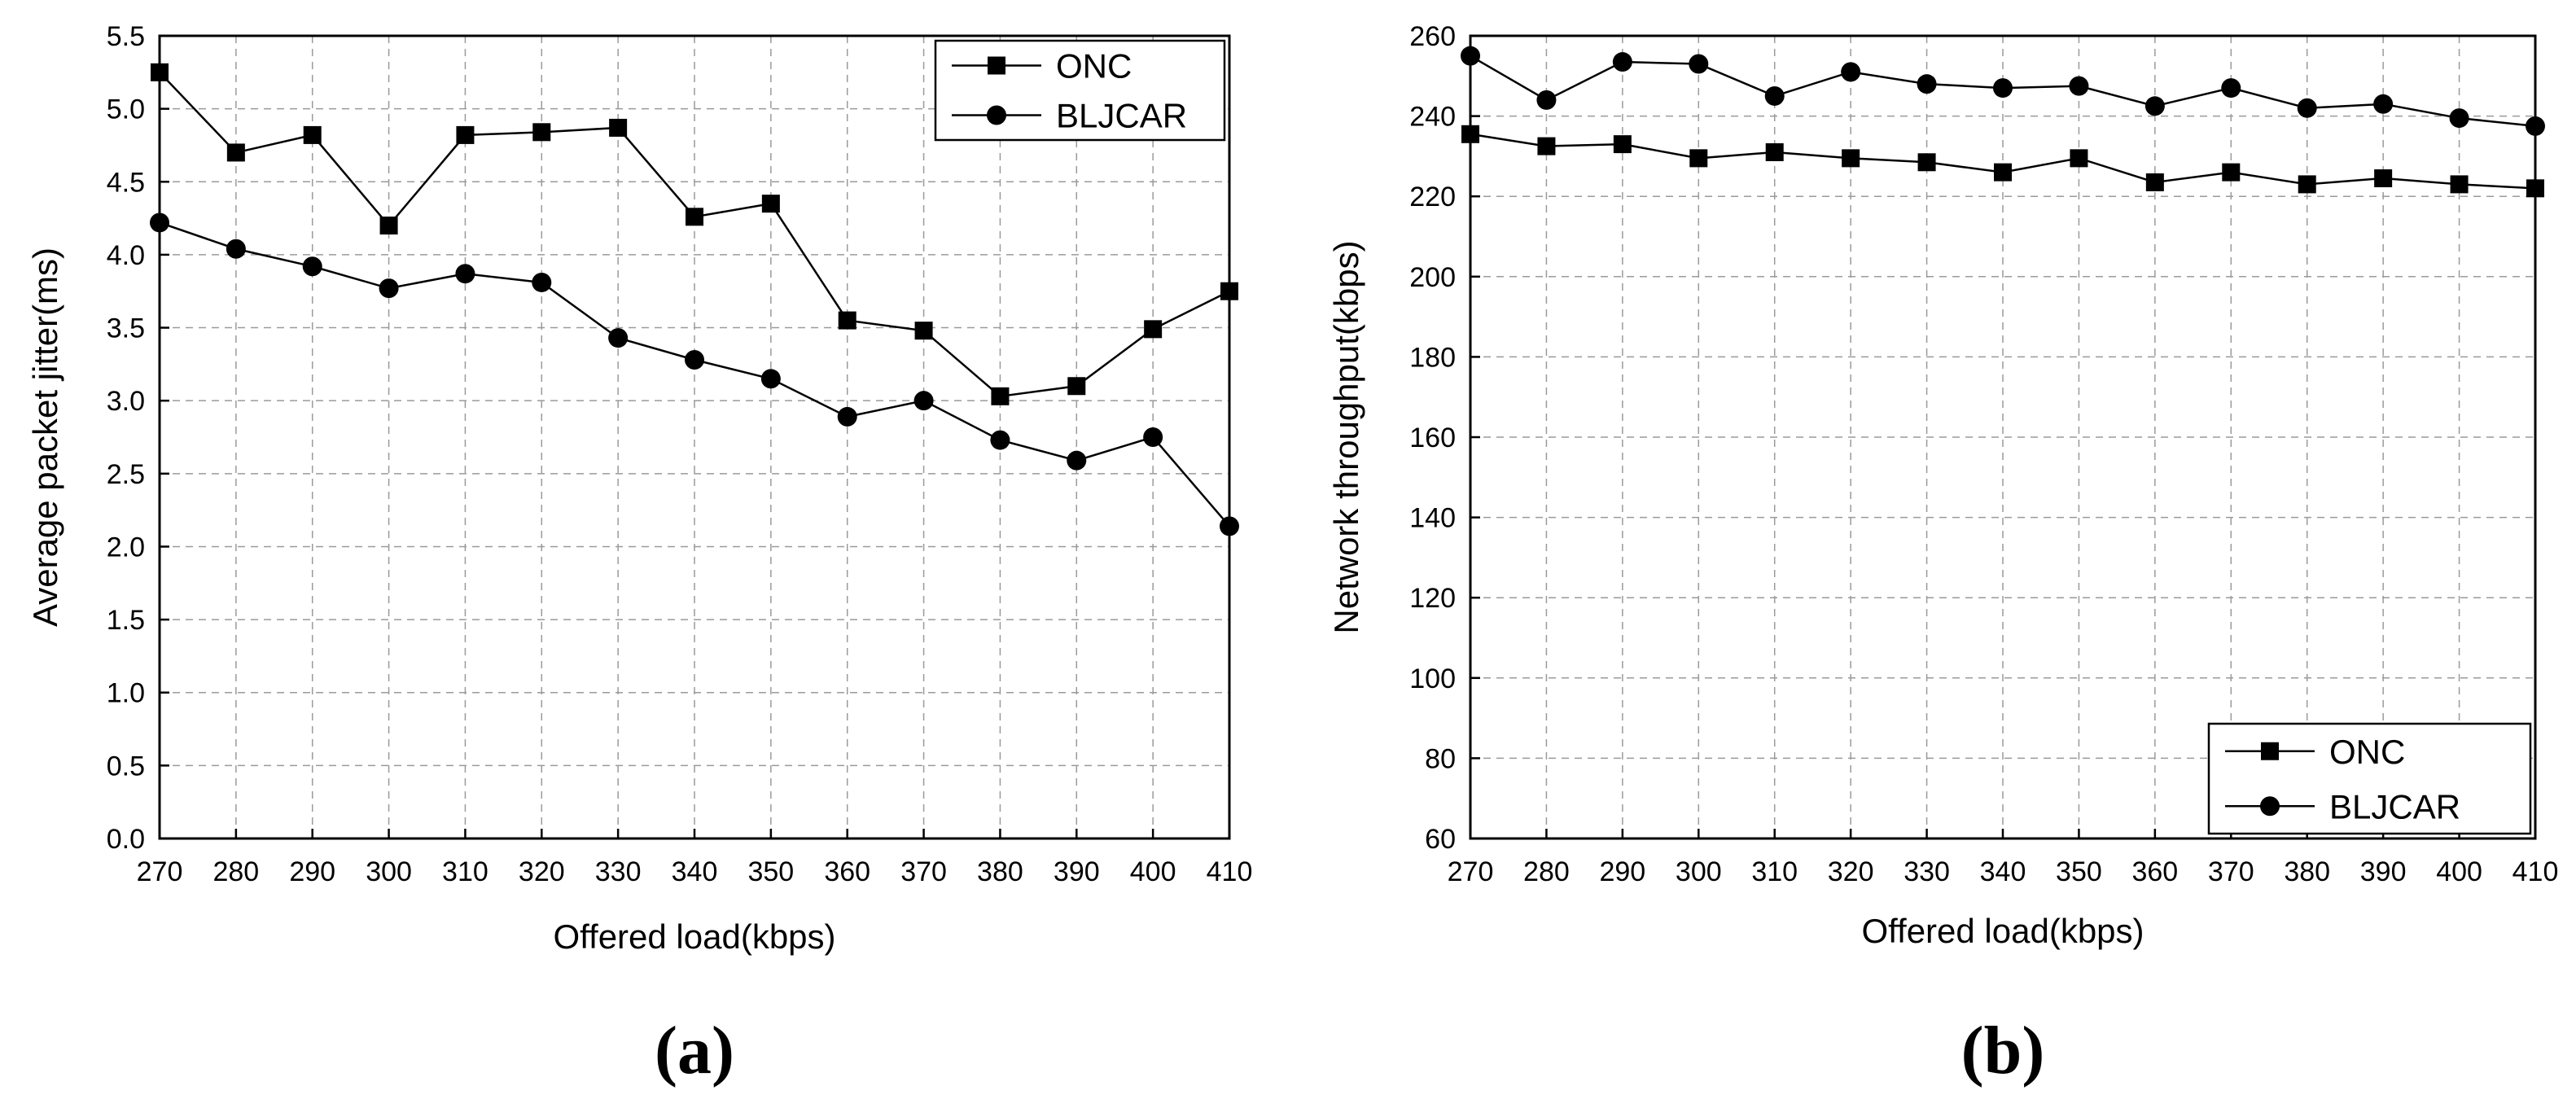  Describe the element at coordinates (1432, 598) in the screenshot. I see `y-tick-label: 120` at that location.